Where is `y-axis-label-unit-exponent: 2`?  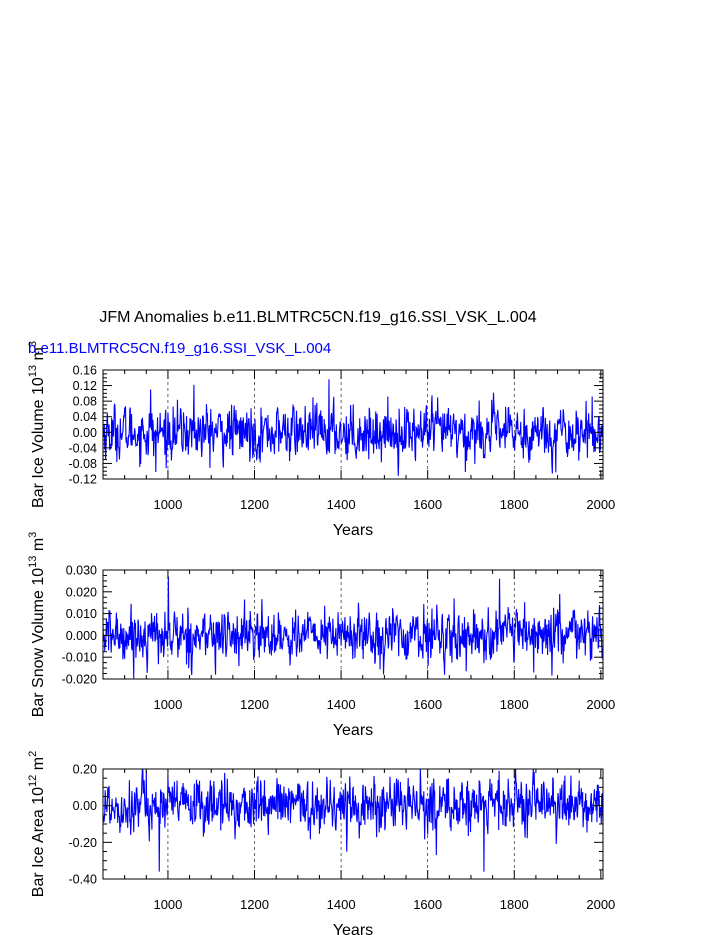
y-axis-label-unit-exponent: 2 is located at coordinates (33, 754).